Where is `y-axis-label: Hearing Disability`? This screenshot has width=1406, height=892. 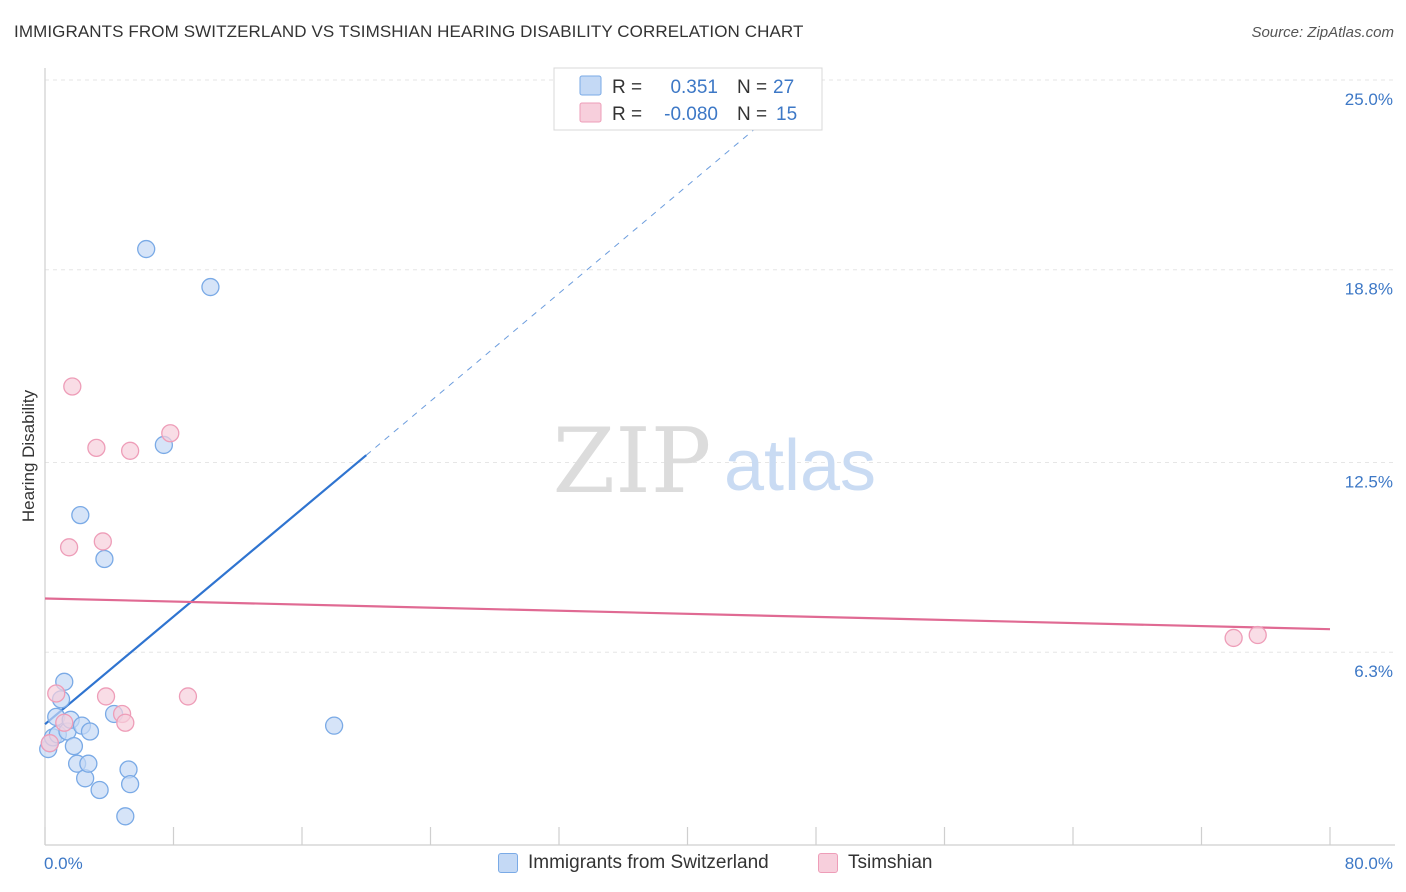
y-axis-label: Hearing Disability is located at coordinates (28, 455).